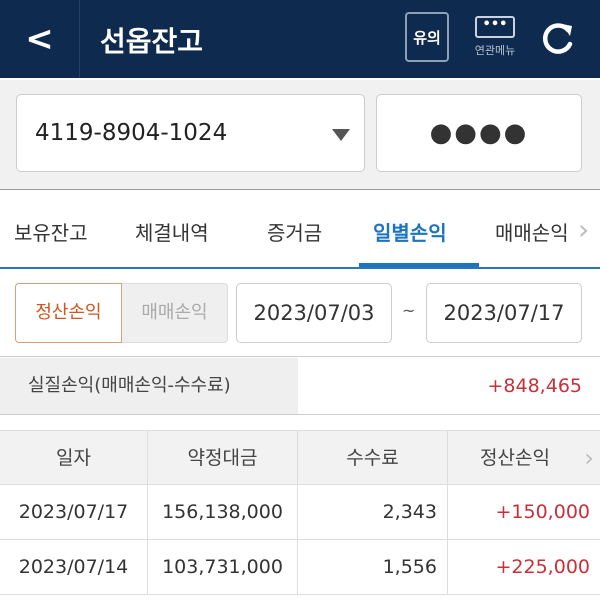 The width and height of the screenshot is (600, 600). I want to click on start-date-input: 2023/07/03, so click(314, 313).